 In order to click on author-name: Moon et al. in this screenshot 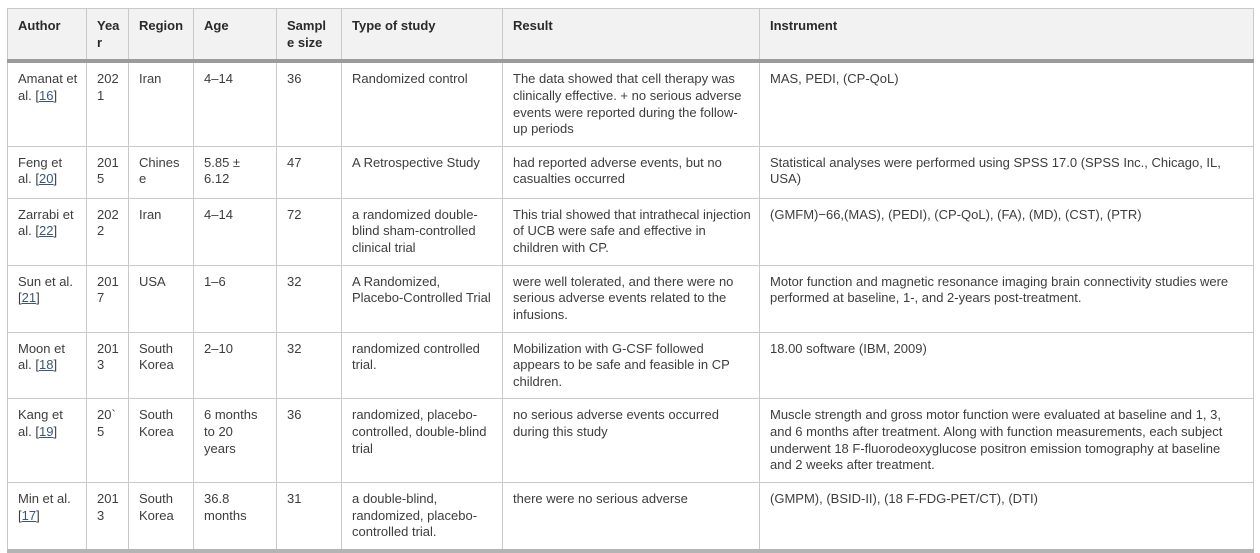, I will do `click(41, 356)`.